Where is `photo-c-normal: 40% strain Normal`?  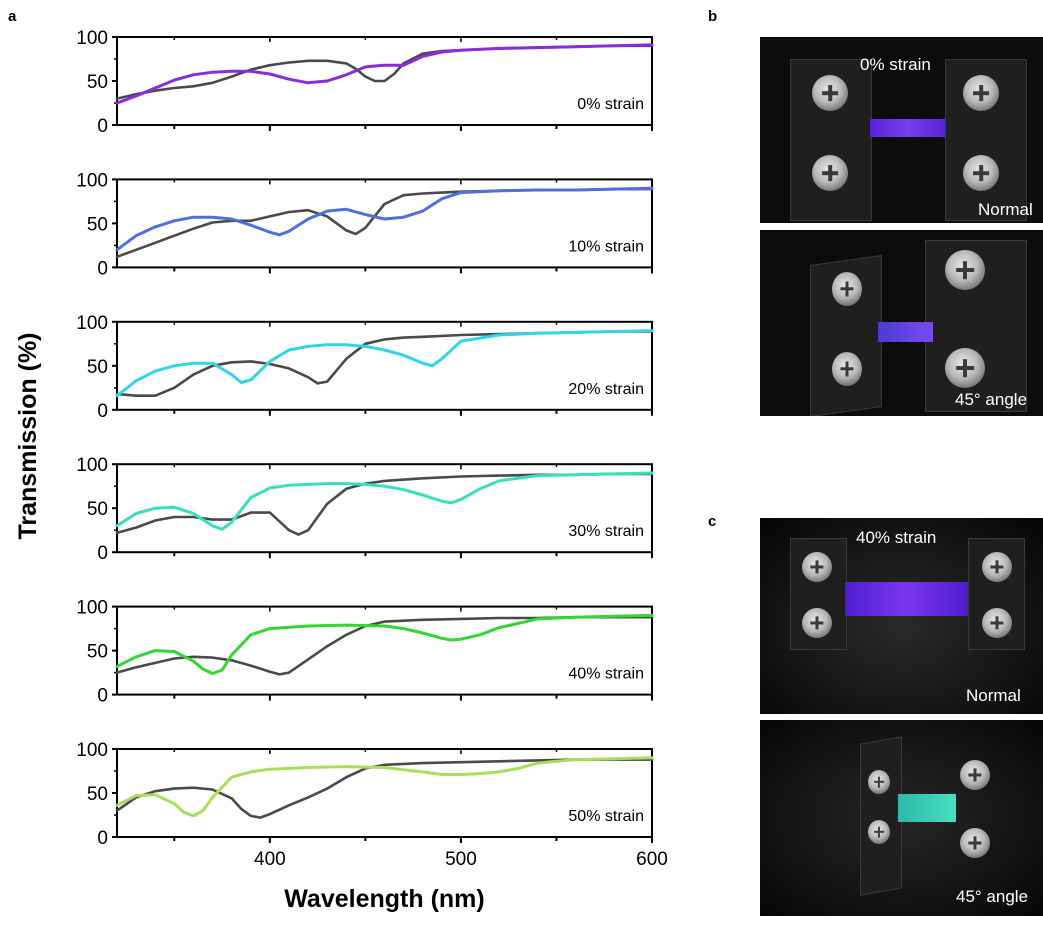 photo-c-normal: 40% strain Normal is located at coordinates (901, 616).